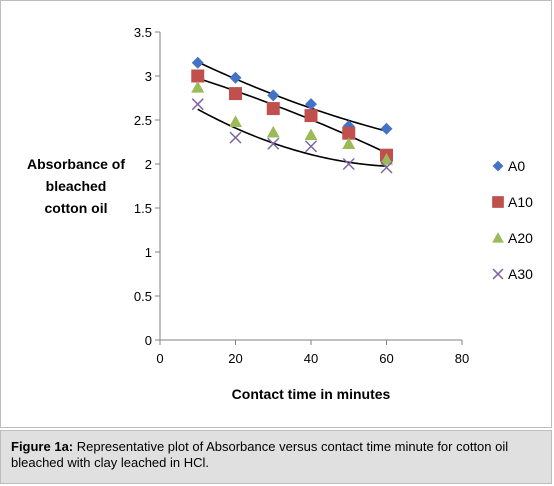 This screenshot has width=554, height=486. What do you see at coordinates (462, 358) in the screenshot?
I see `x-tick-label: 80` at bounding box center [462, 358].